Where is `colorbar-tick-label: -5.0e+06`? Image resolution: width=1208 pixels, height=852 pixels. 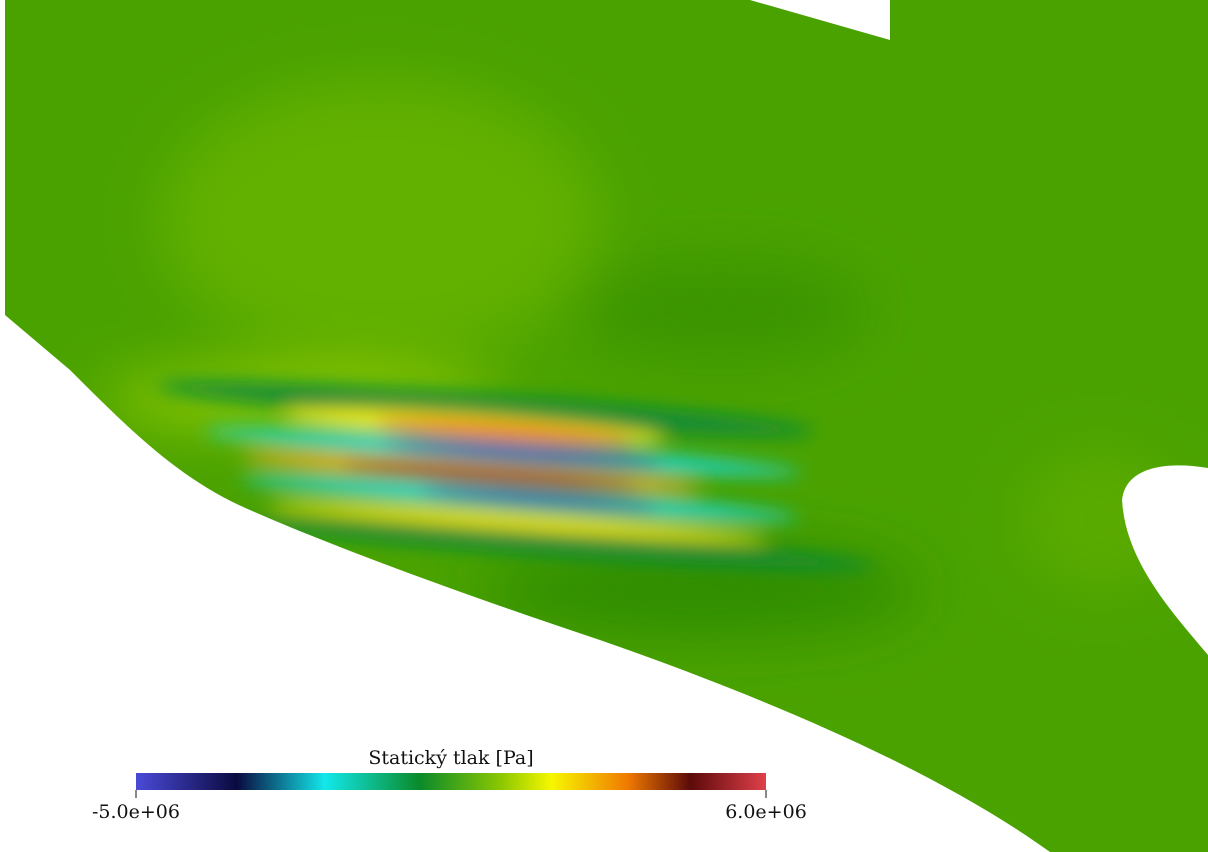 colorbar-tick-label: -5.0e+06 is located at coordinates (136, 812).